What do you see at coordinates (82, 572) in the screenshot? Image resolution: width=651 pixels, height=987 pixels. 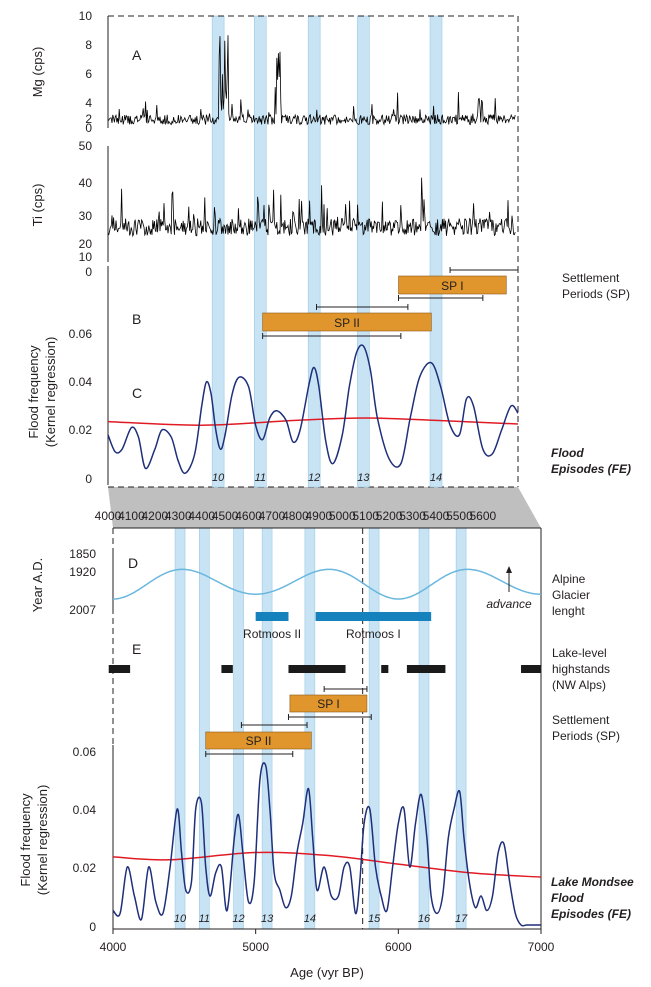 I see `d-tick-1920: 1920` at bounding box center [82, 572].